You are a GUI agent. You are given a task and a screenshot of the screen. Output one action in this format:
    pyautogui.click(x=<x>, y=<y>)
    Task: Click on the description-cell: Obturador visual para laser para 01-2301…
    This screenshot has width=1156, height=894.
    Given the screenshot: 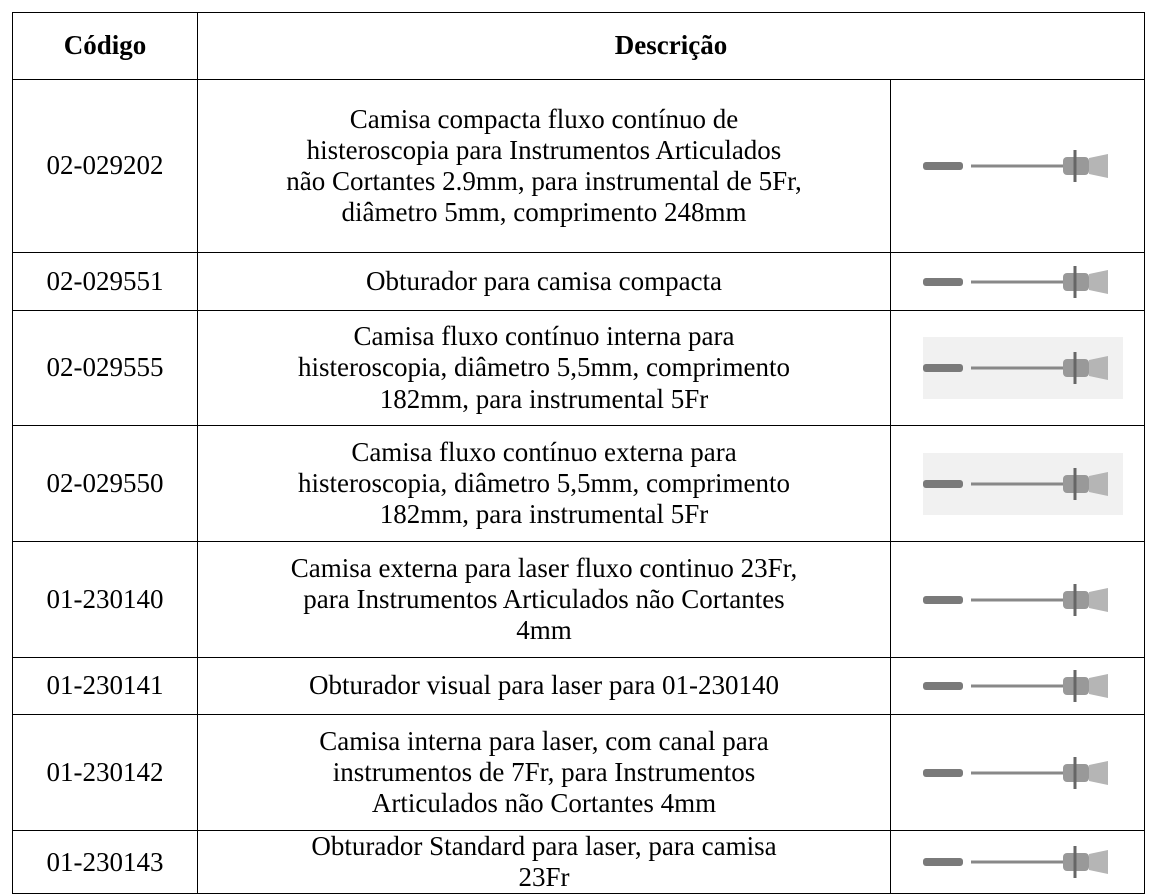 What is the action you would take?
    pyautogui.click(x=544, y=686)
    